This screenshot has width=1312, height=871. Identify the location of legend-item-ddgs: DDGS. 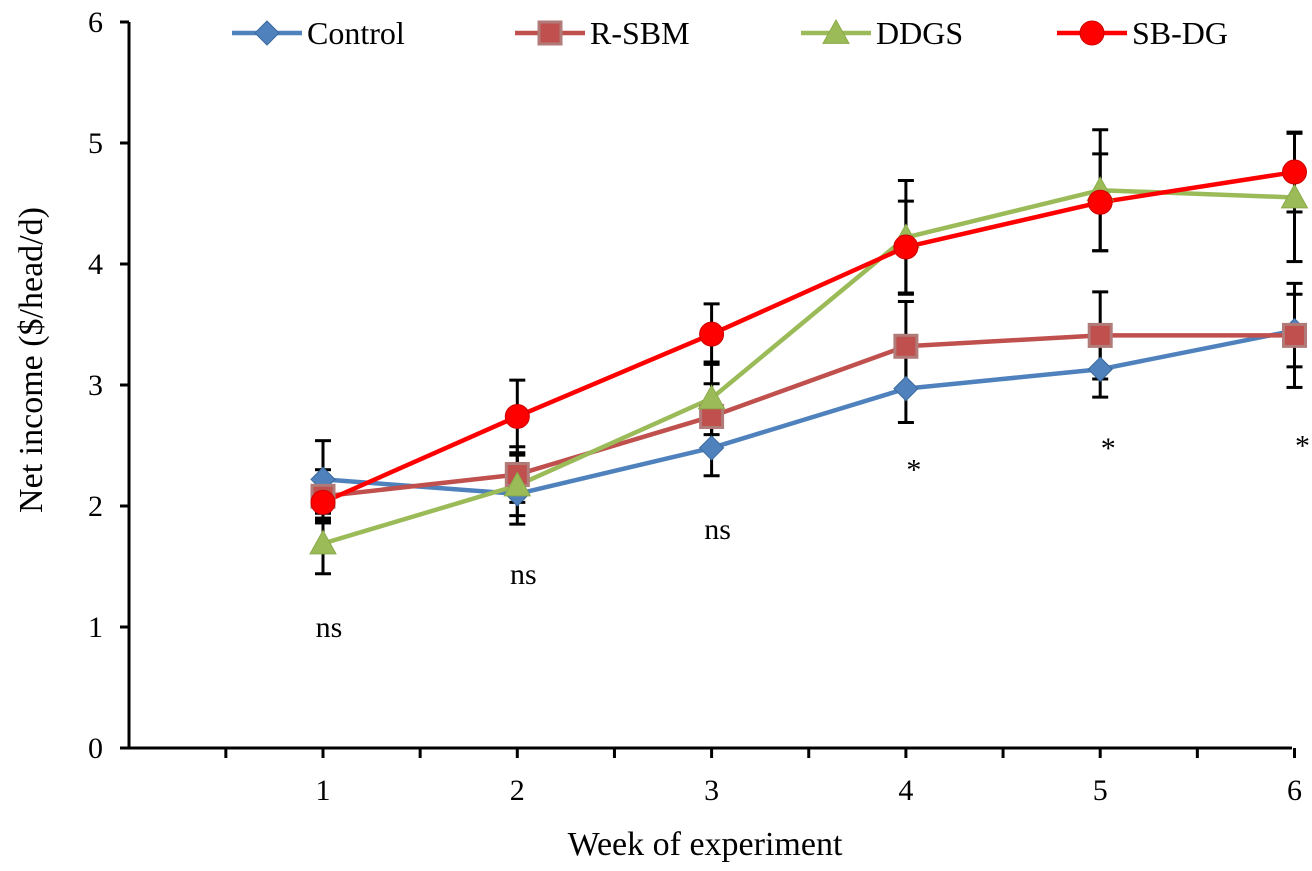
(882, 33).